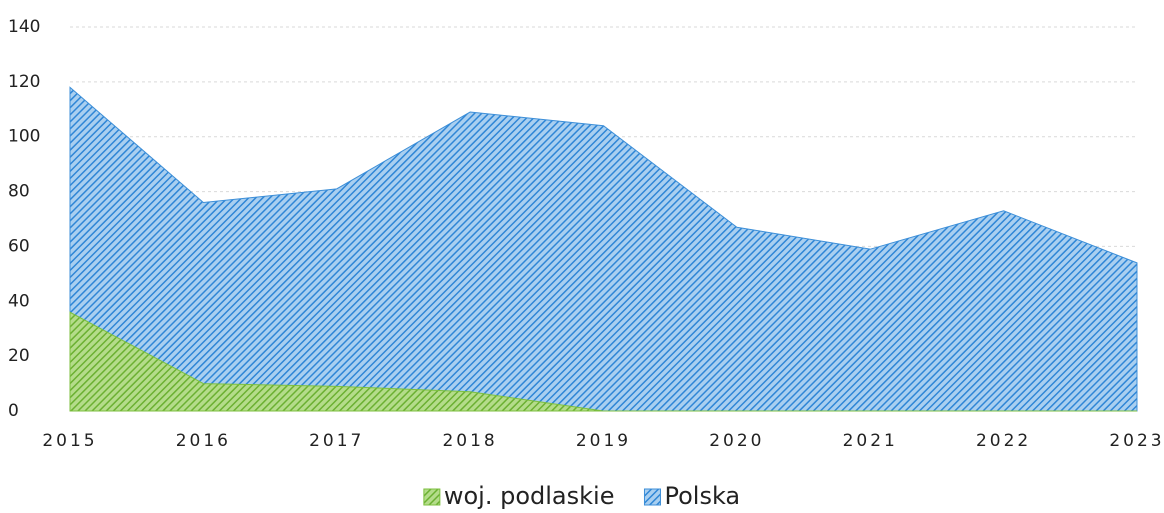 Image resolution: width=1164 pixels, height=513 pixels. Describe the element at coordinates (19, 301) in the screenshot. I see `y-tick-label: 40` at that location.